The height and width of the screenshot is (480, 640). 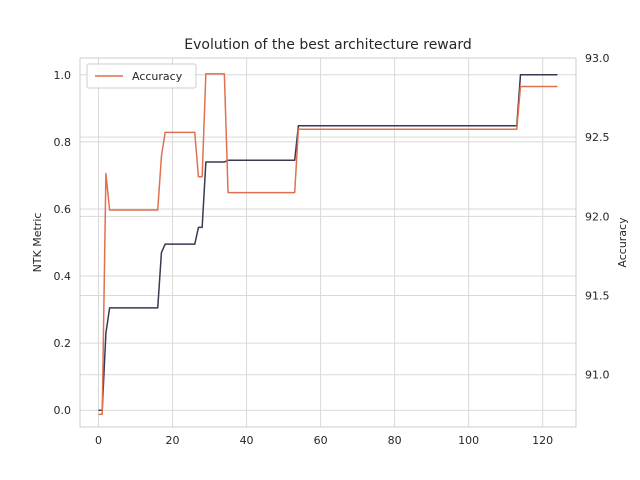 What do you see at coordinates (247, 440) in the screenshot?
I see `x-tick-label: 40` at bounding box center [247, 440].